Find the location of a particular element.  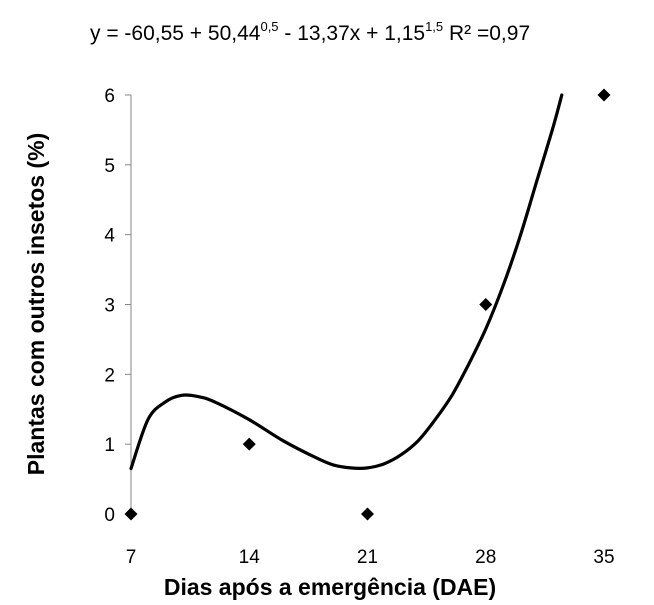

equation-exponent-2: 1,5 is located at coordinates (434, 26).